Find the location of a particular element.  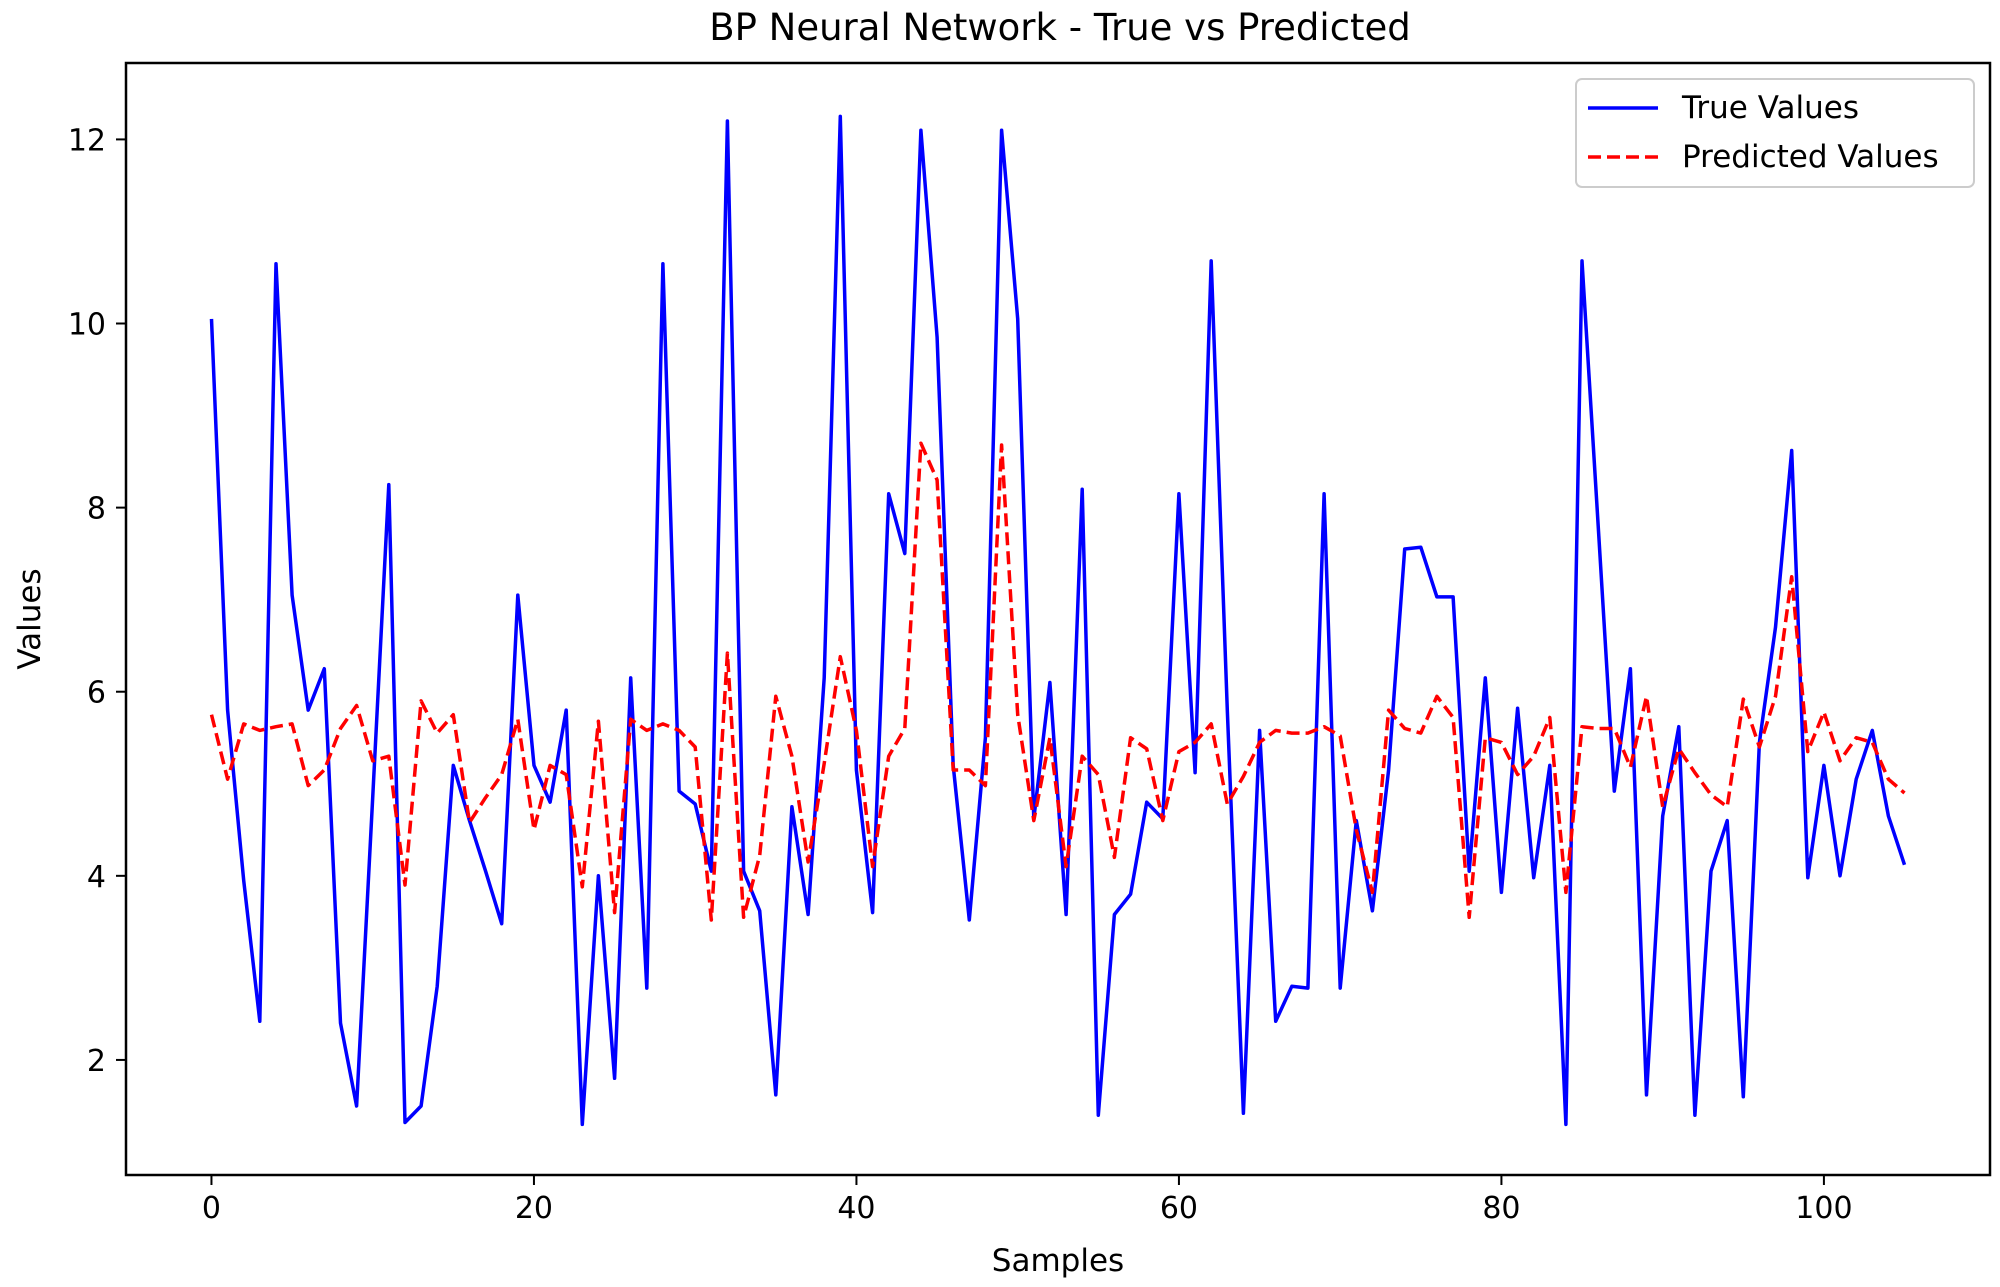

chart-title: BP Neural Network - True vs Predicted is located at coordinates (1060, 27).